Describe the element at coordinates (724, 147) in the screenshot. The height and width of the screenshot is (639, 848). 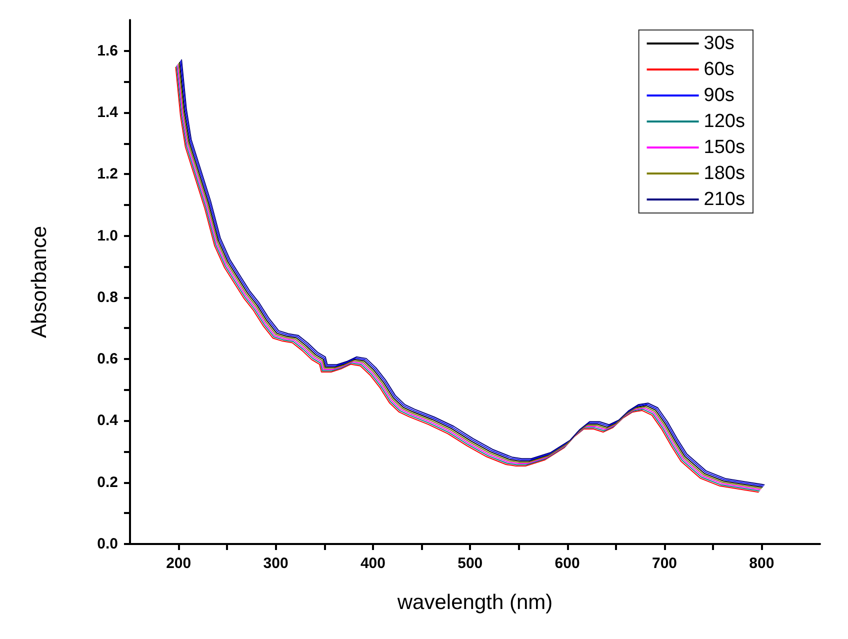
I see `legend-label: 150s` at that location.